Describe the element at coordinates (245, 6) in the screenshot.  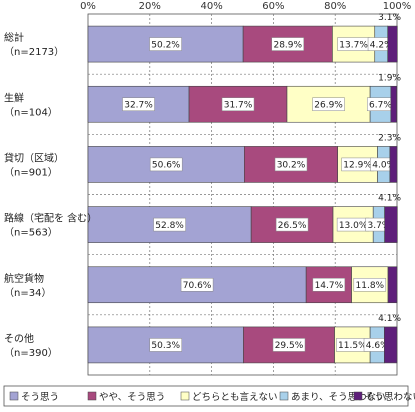
I see `x-axis-ticks: 0% 20% 40% 60% 80% 100%` at that location.